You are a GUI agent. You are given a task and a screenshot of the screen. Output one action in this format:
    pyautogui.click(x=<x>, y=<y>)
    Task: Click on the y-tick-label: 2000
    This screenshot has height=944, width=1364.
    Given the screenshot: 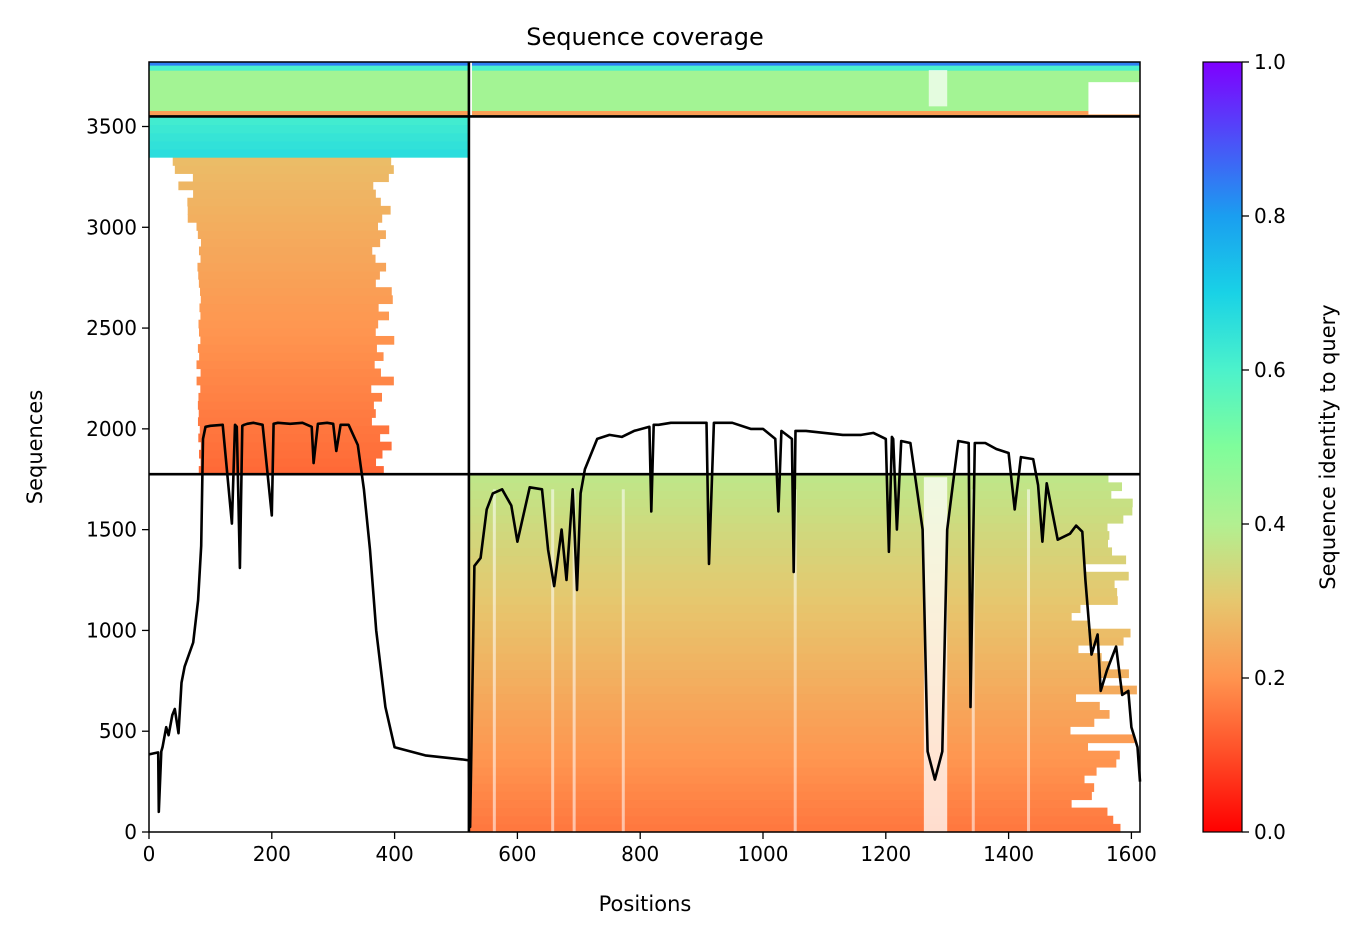 What is the action you would take?
    pyautogui.click(x=111, y=429)
    